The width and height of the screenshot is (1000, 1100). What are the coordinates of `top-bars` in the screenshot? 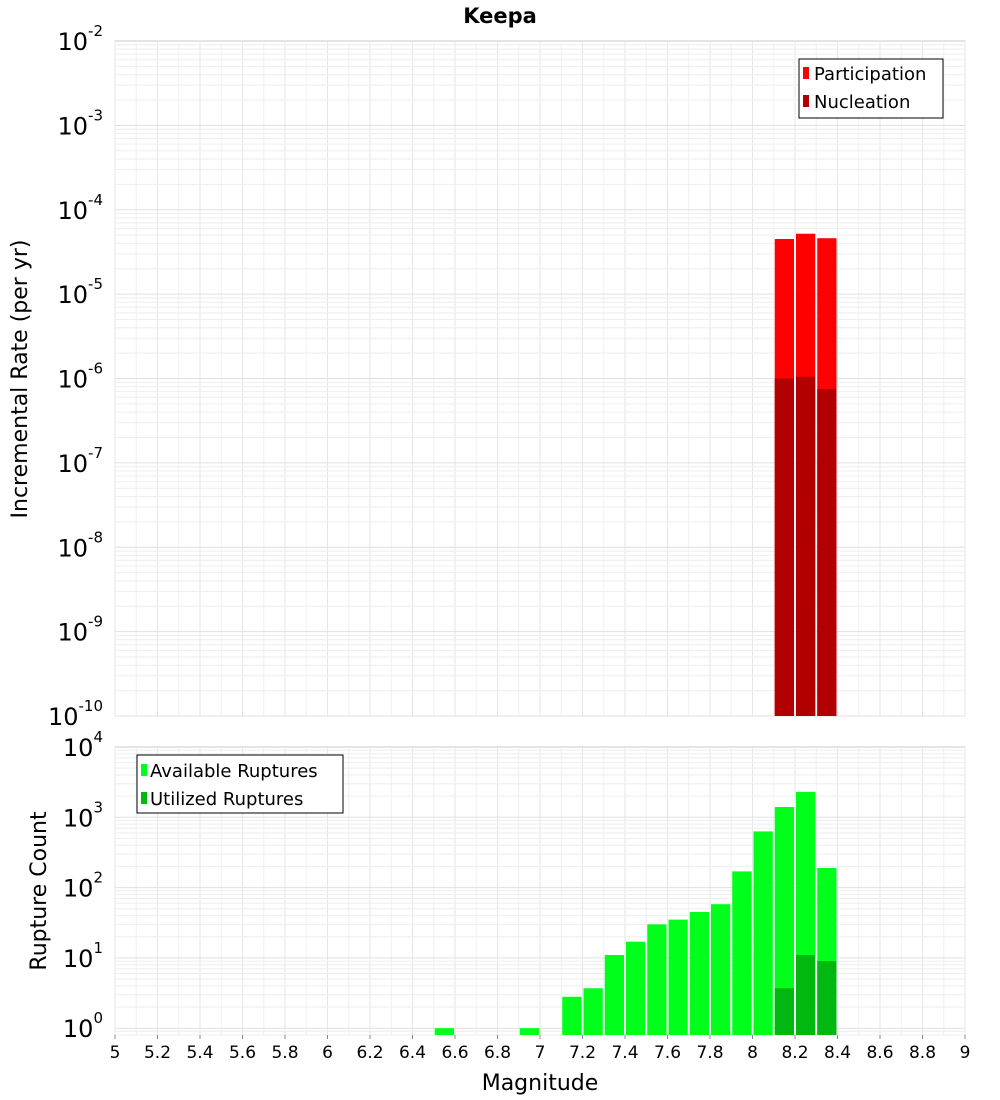 It's located at (805, 474).